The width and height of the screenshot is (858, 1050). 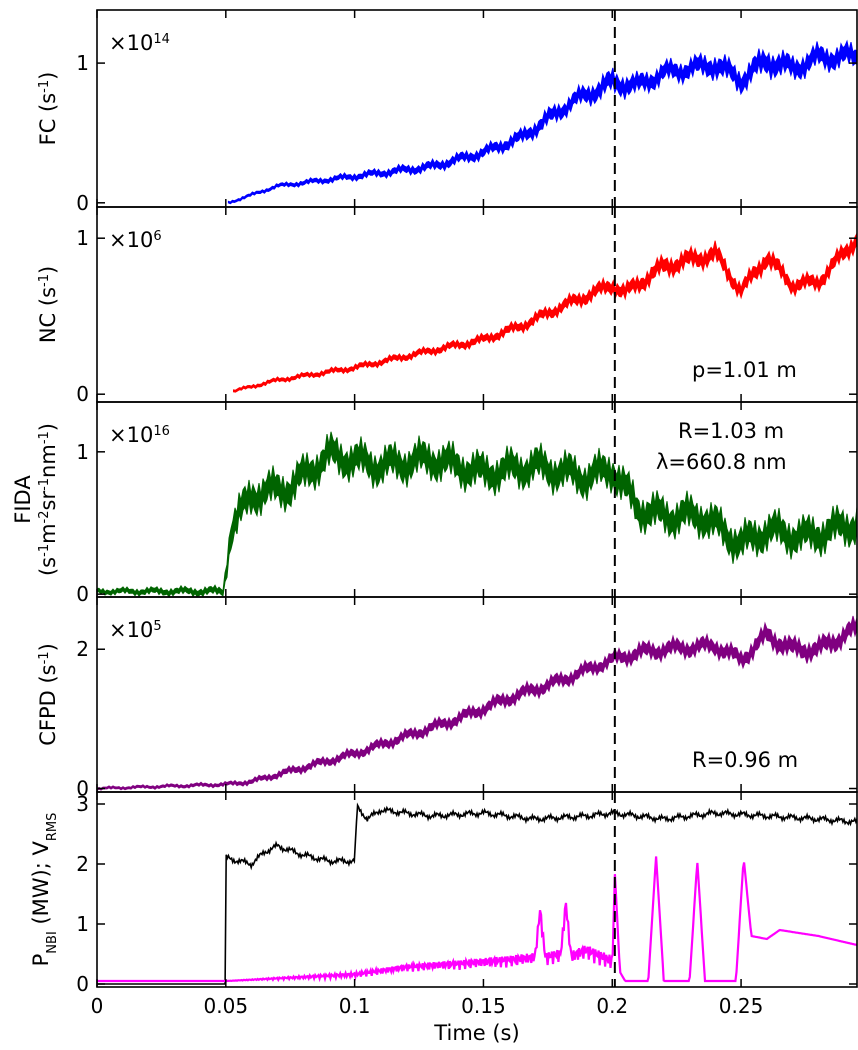 What do you see at coordinates (483, 1006) in the screenshot?
I see `x-tick-label: 0.15` at bounding box center [483, 1006].